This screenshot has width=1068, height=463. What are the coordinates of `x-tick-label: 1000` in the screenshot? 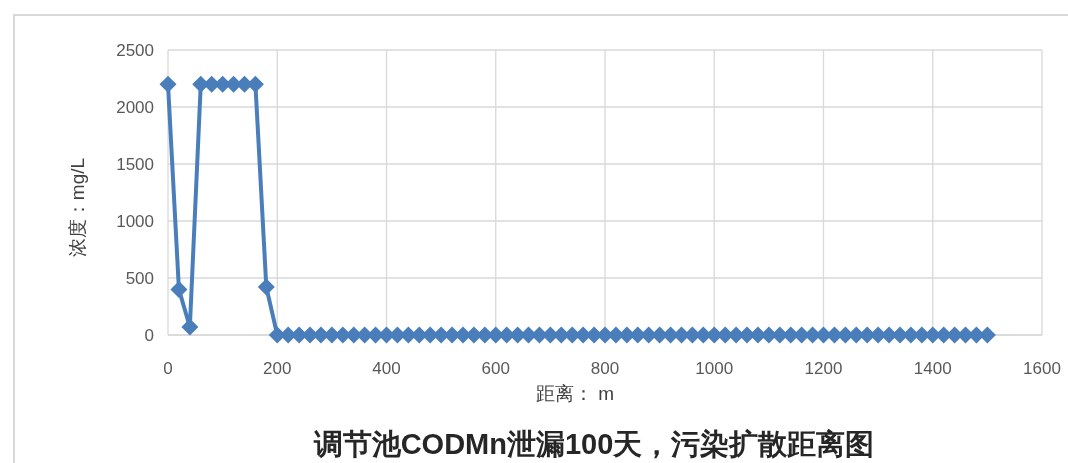 It's located at (714, 368).